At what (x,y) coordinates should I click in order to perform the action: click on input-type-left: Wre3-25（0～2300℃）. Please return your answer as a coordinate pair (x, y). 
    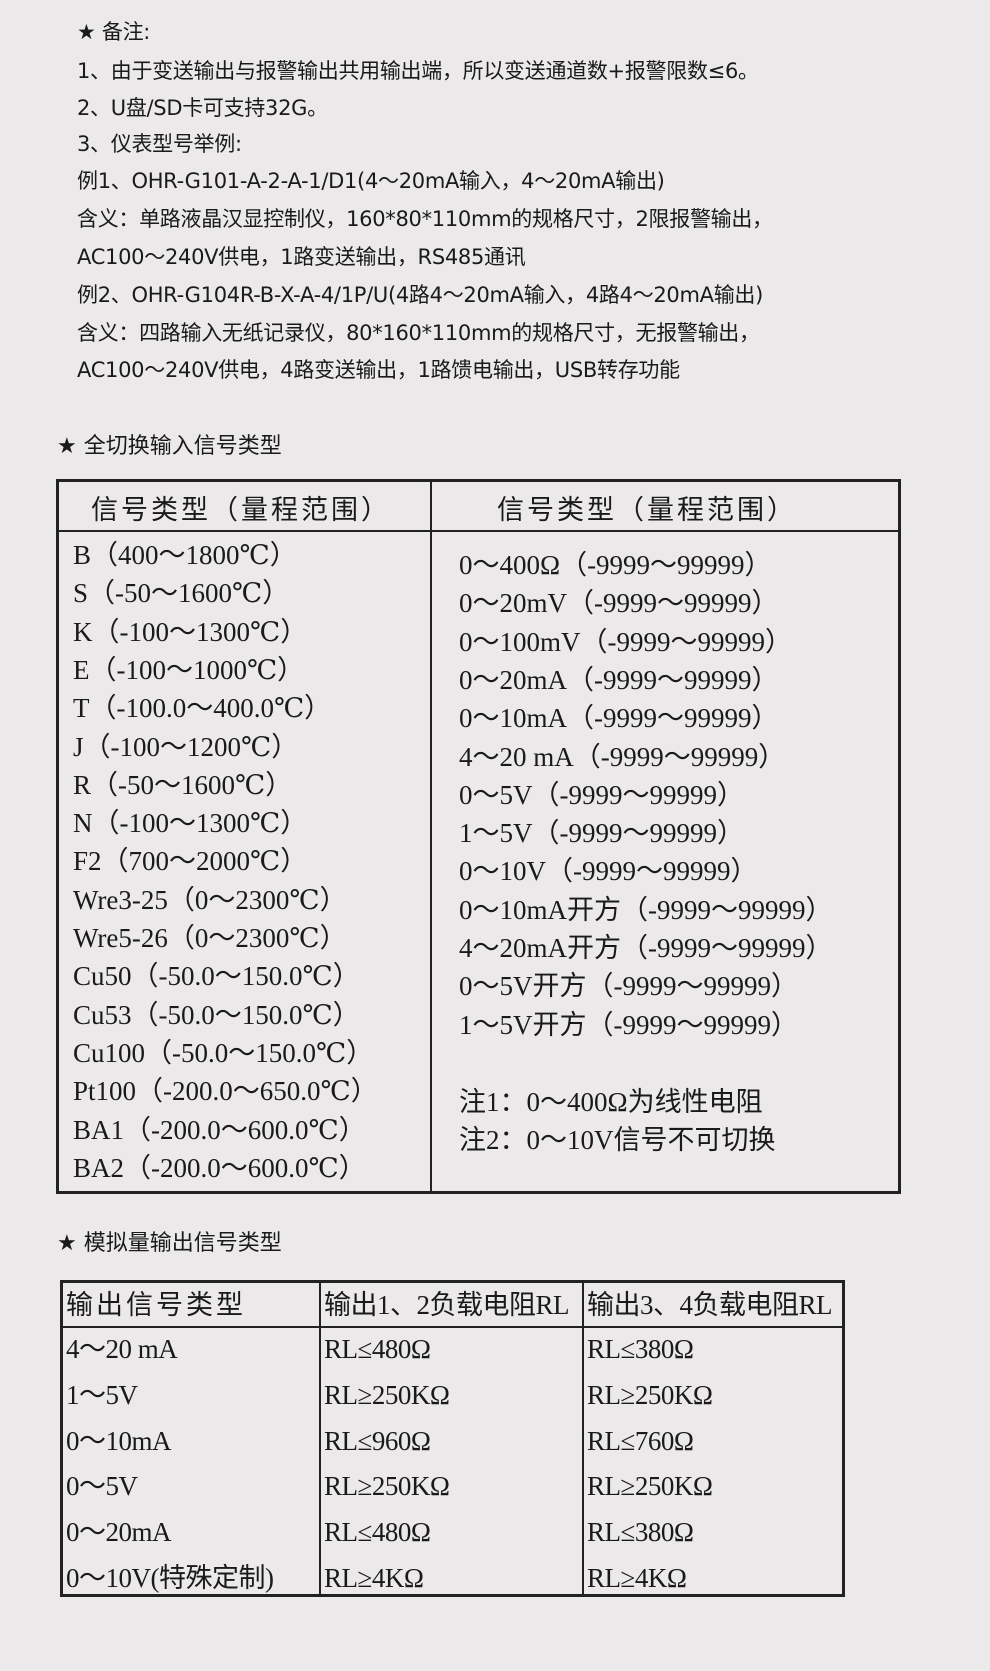
    Looking at the image, I should click on (210, 899).